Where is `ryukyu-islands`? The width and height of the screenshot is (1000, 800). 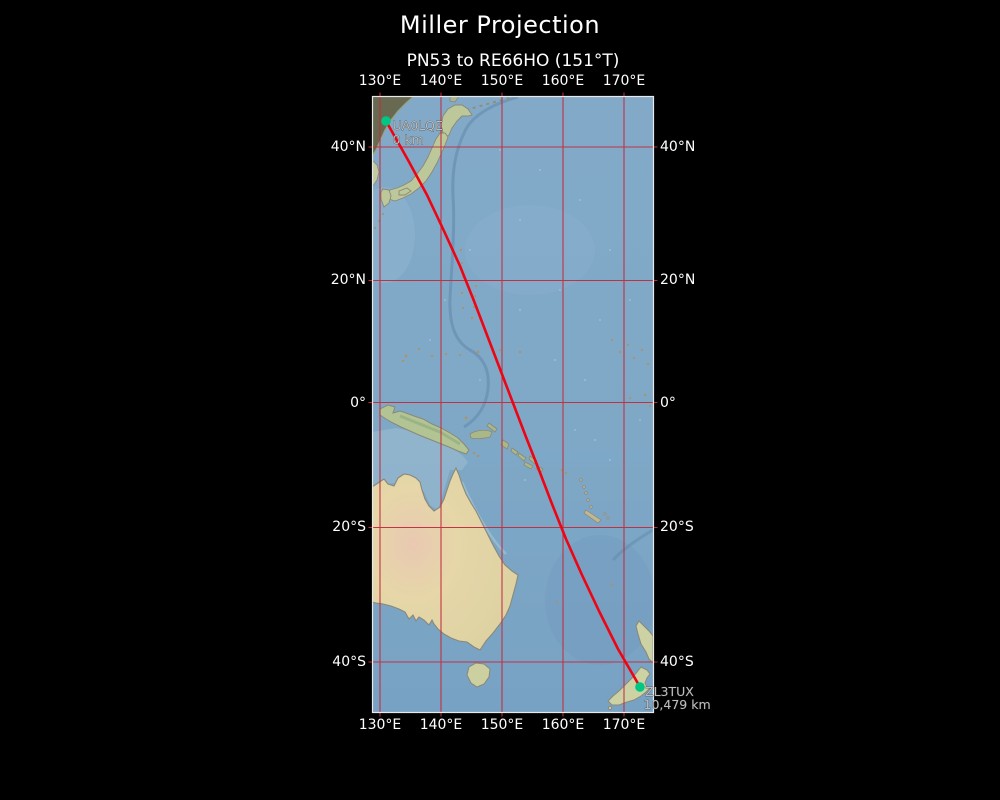
ryukyu-islands is located at coordinates (379, 221).